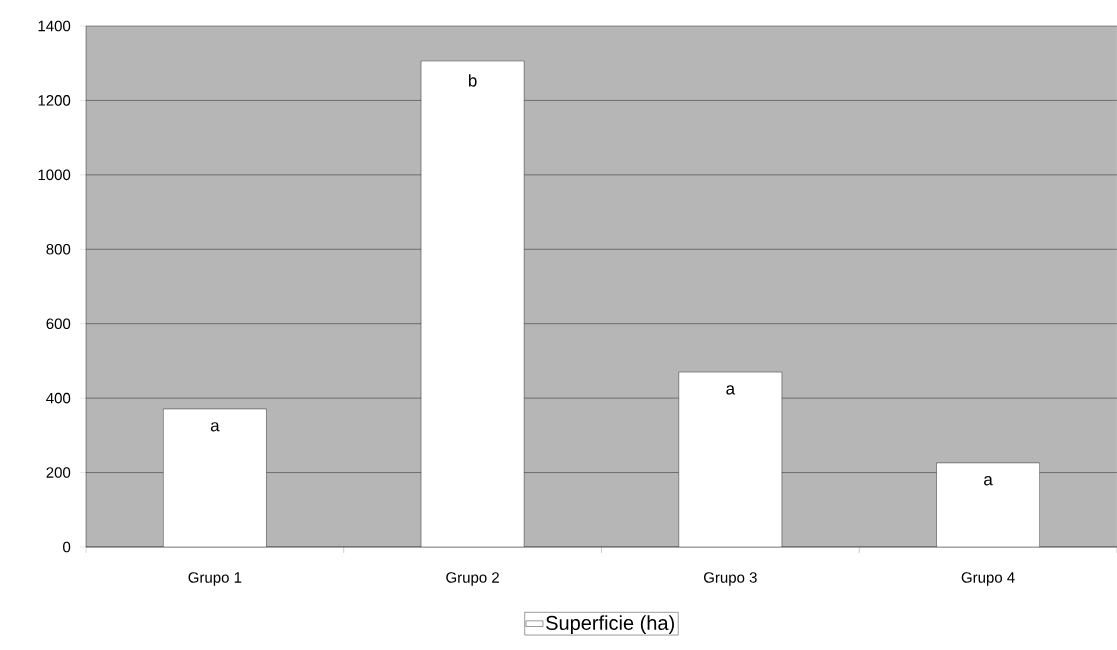 The height and width of the screenshot is (650, 1117). Describe the element at coordinates (58, 472) in the screenshot. I see `y-tick-label: 200` at that location.